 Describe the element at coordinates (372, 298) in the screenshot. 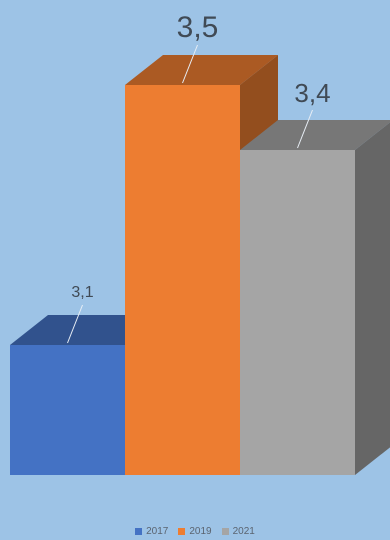

I see `bar-side-2021` at that location.